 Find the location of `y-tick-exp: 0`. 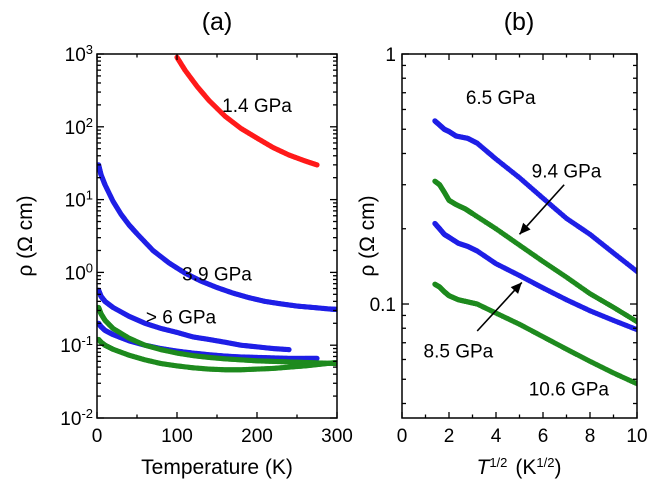

y-tick-exp: 0 is located at coordinates (89, 267).